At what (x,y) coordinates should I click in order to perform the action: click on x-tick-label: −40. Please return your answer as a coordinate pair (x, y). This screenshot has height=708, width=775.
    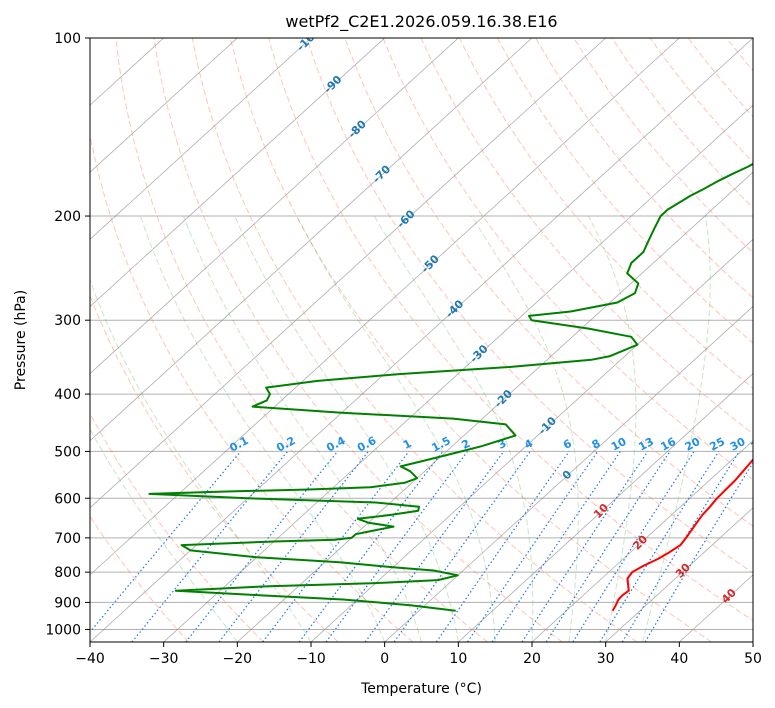
    Looking at the image, I should click on (90, 659).